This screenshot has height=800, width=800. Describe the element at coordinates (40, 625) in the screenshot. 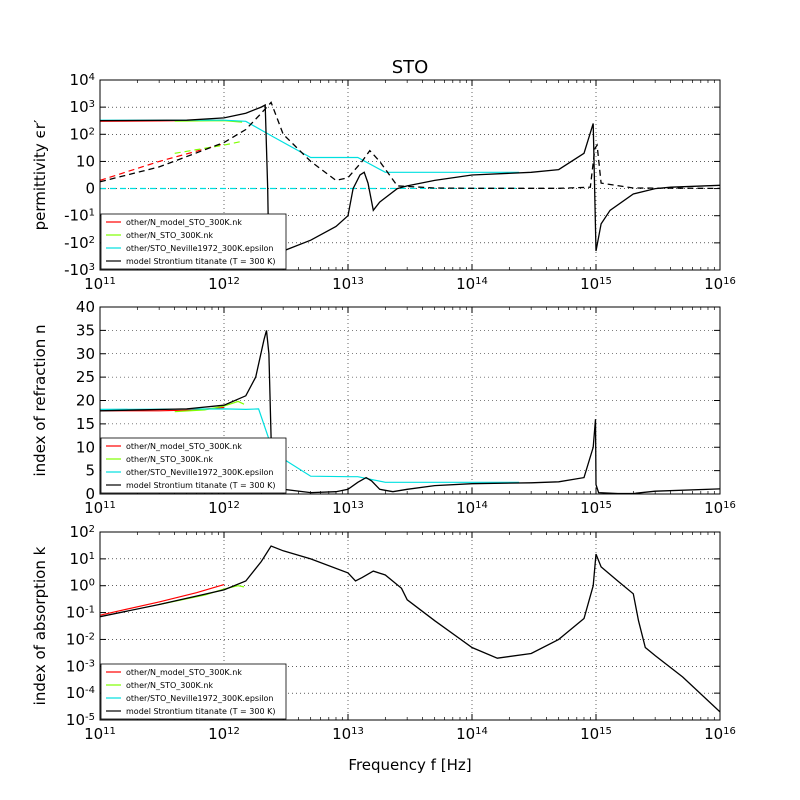

I see `y-axis-label: index of absorption k` at that location.